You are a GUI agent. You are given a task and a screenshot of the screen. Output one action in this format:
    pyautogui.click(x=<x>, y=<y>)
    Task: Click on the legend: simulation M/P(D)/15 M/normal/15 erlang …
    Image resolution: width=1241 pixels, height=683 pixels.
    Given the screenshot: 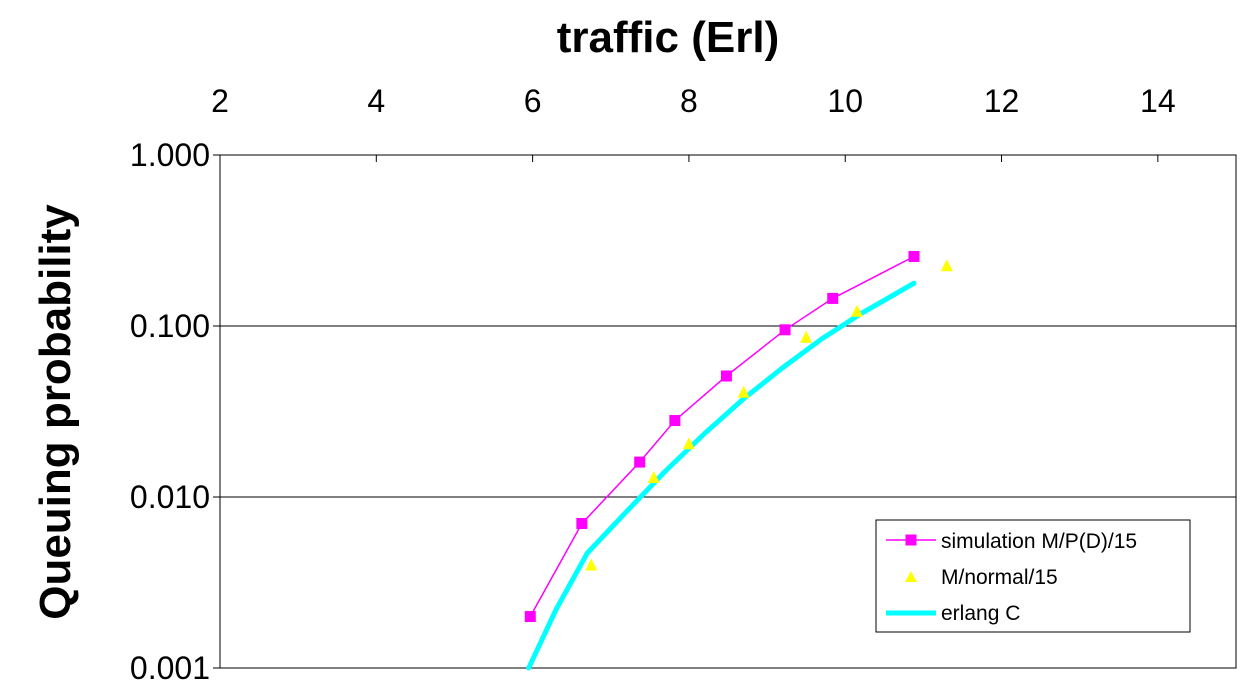 What is the action you would take?
    pyautogui.click(x=1033, y=576)
    